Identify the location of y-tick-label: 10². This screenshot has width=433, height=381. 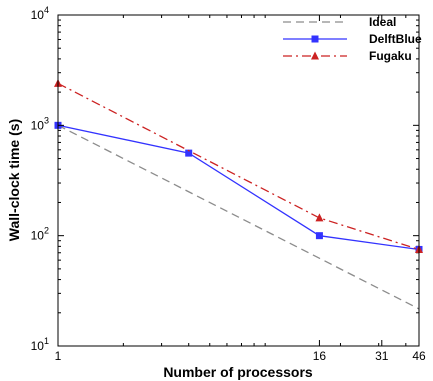
(40, 234).